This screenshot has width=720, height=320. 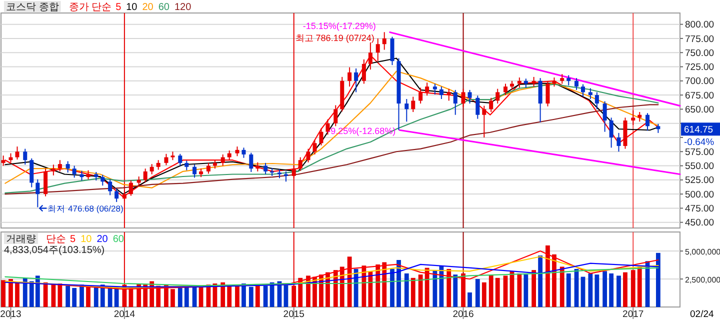 What do you see at coordinates (90, 7) in the screenshot?
I see `legend-title: 종가 단순` at bounding box center [90, 7].